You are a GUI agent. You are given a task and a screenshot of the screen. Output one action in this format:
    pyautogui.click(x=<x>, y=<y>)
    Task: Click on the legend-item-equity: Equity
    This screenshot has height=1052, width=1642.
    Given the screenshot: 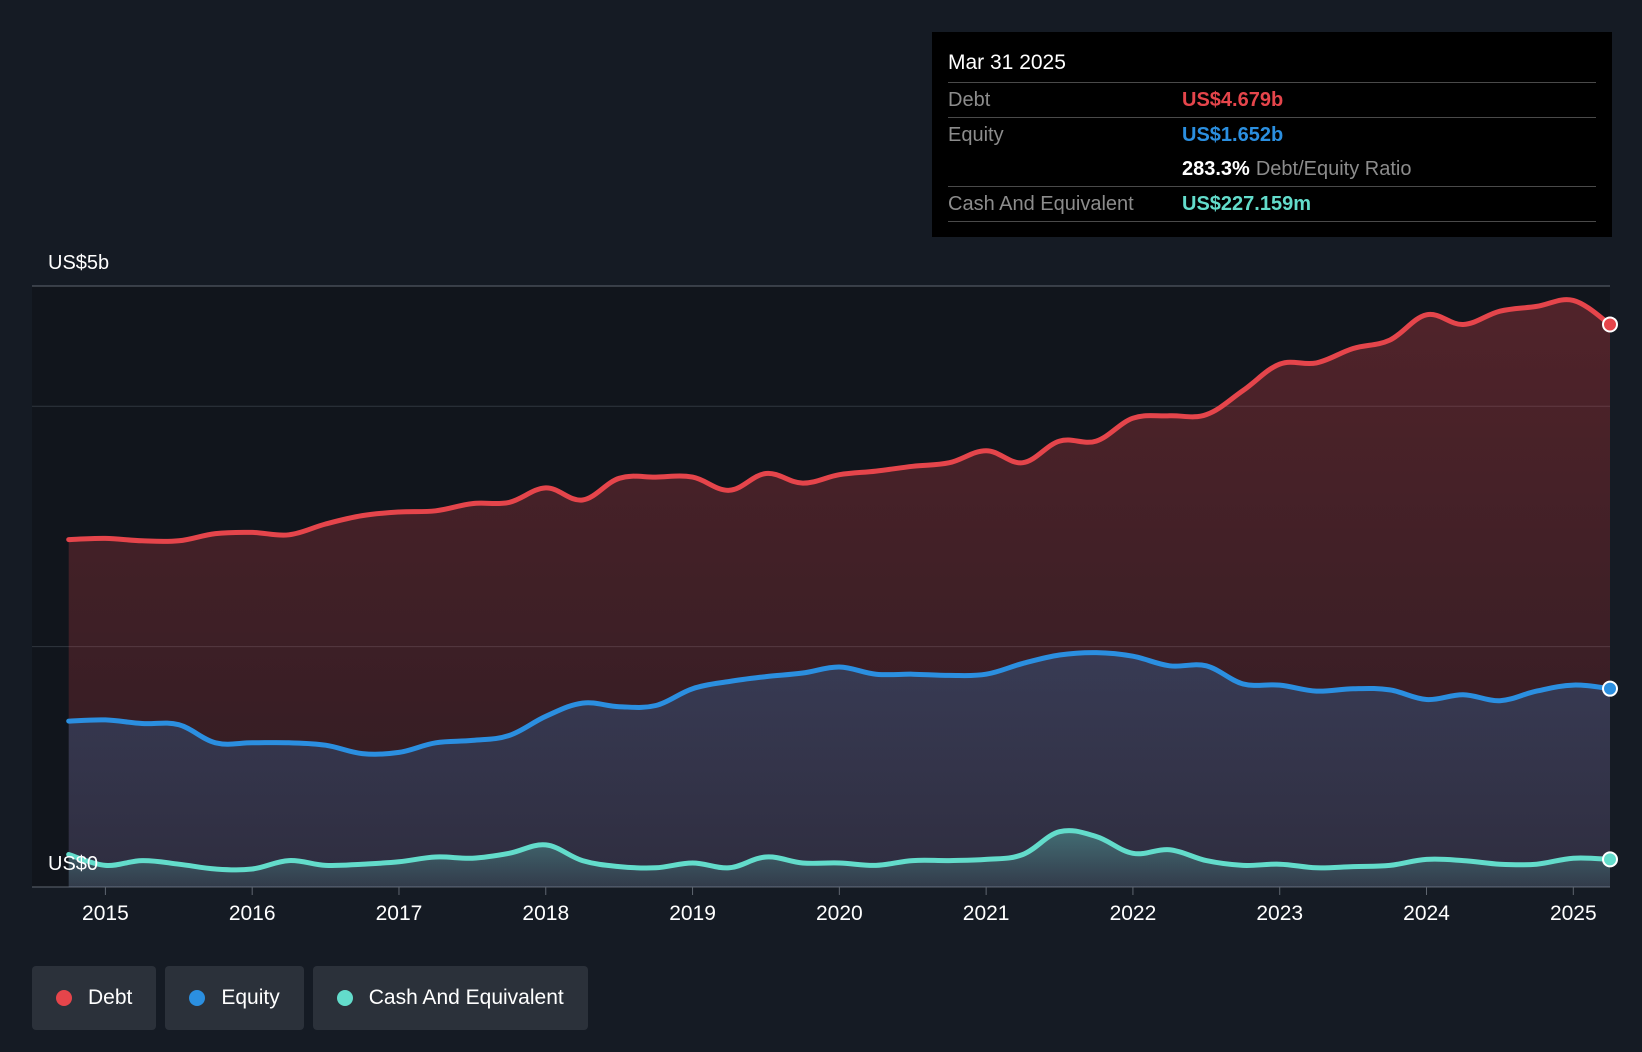 What is the action you would take?
    pyautogui.click(x=234, y=998)
    